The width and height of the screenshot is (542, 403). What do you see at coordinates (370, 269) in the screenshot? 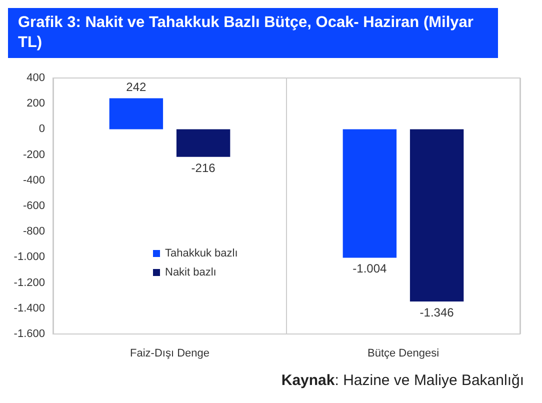
I see `data-label: -1.004` at bounding box center [370, 269].